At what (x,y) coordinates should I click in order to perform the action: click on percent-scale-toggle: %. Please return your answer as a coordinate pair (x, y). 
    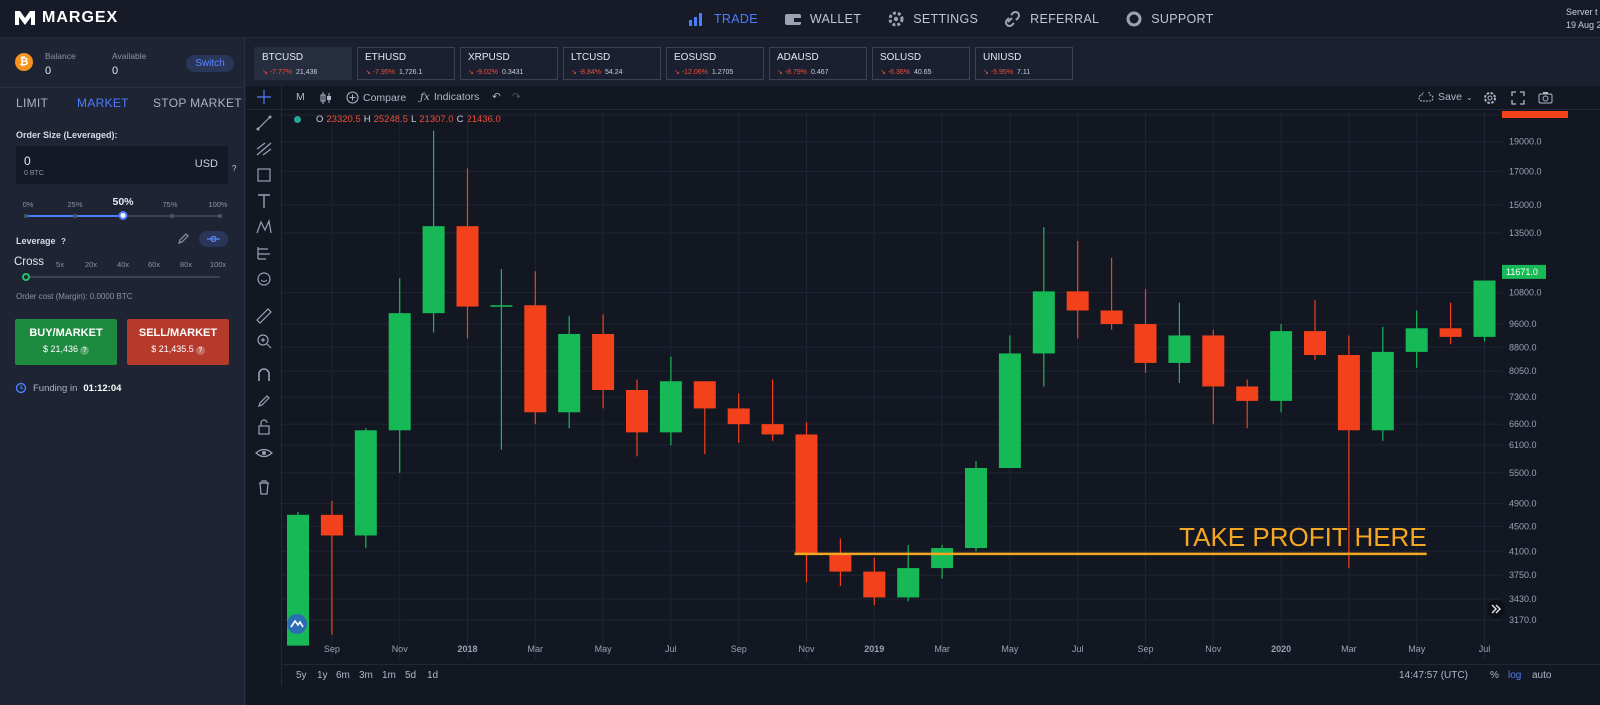
    Looking at the image, I should click on (1494, 675).